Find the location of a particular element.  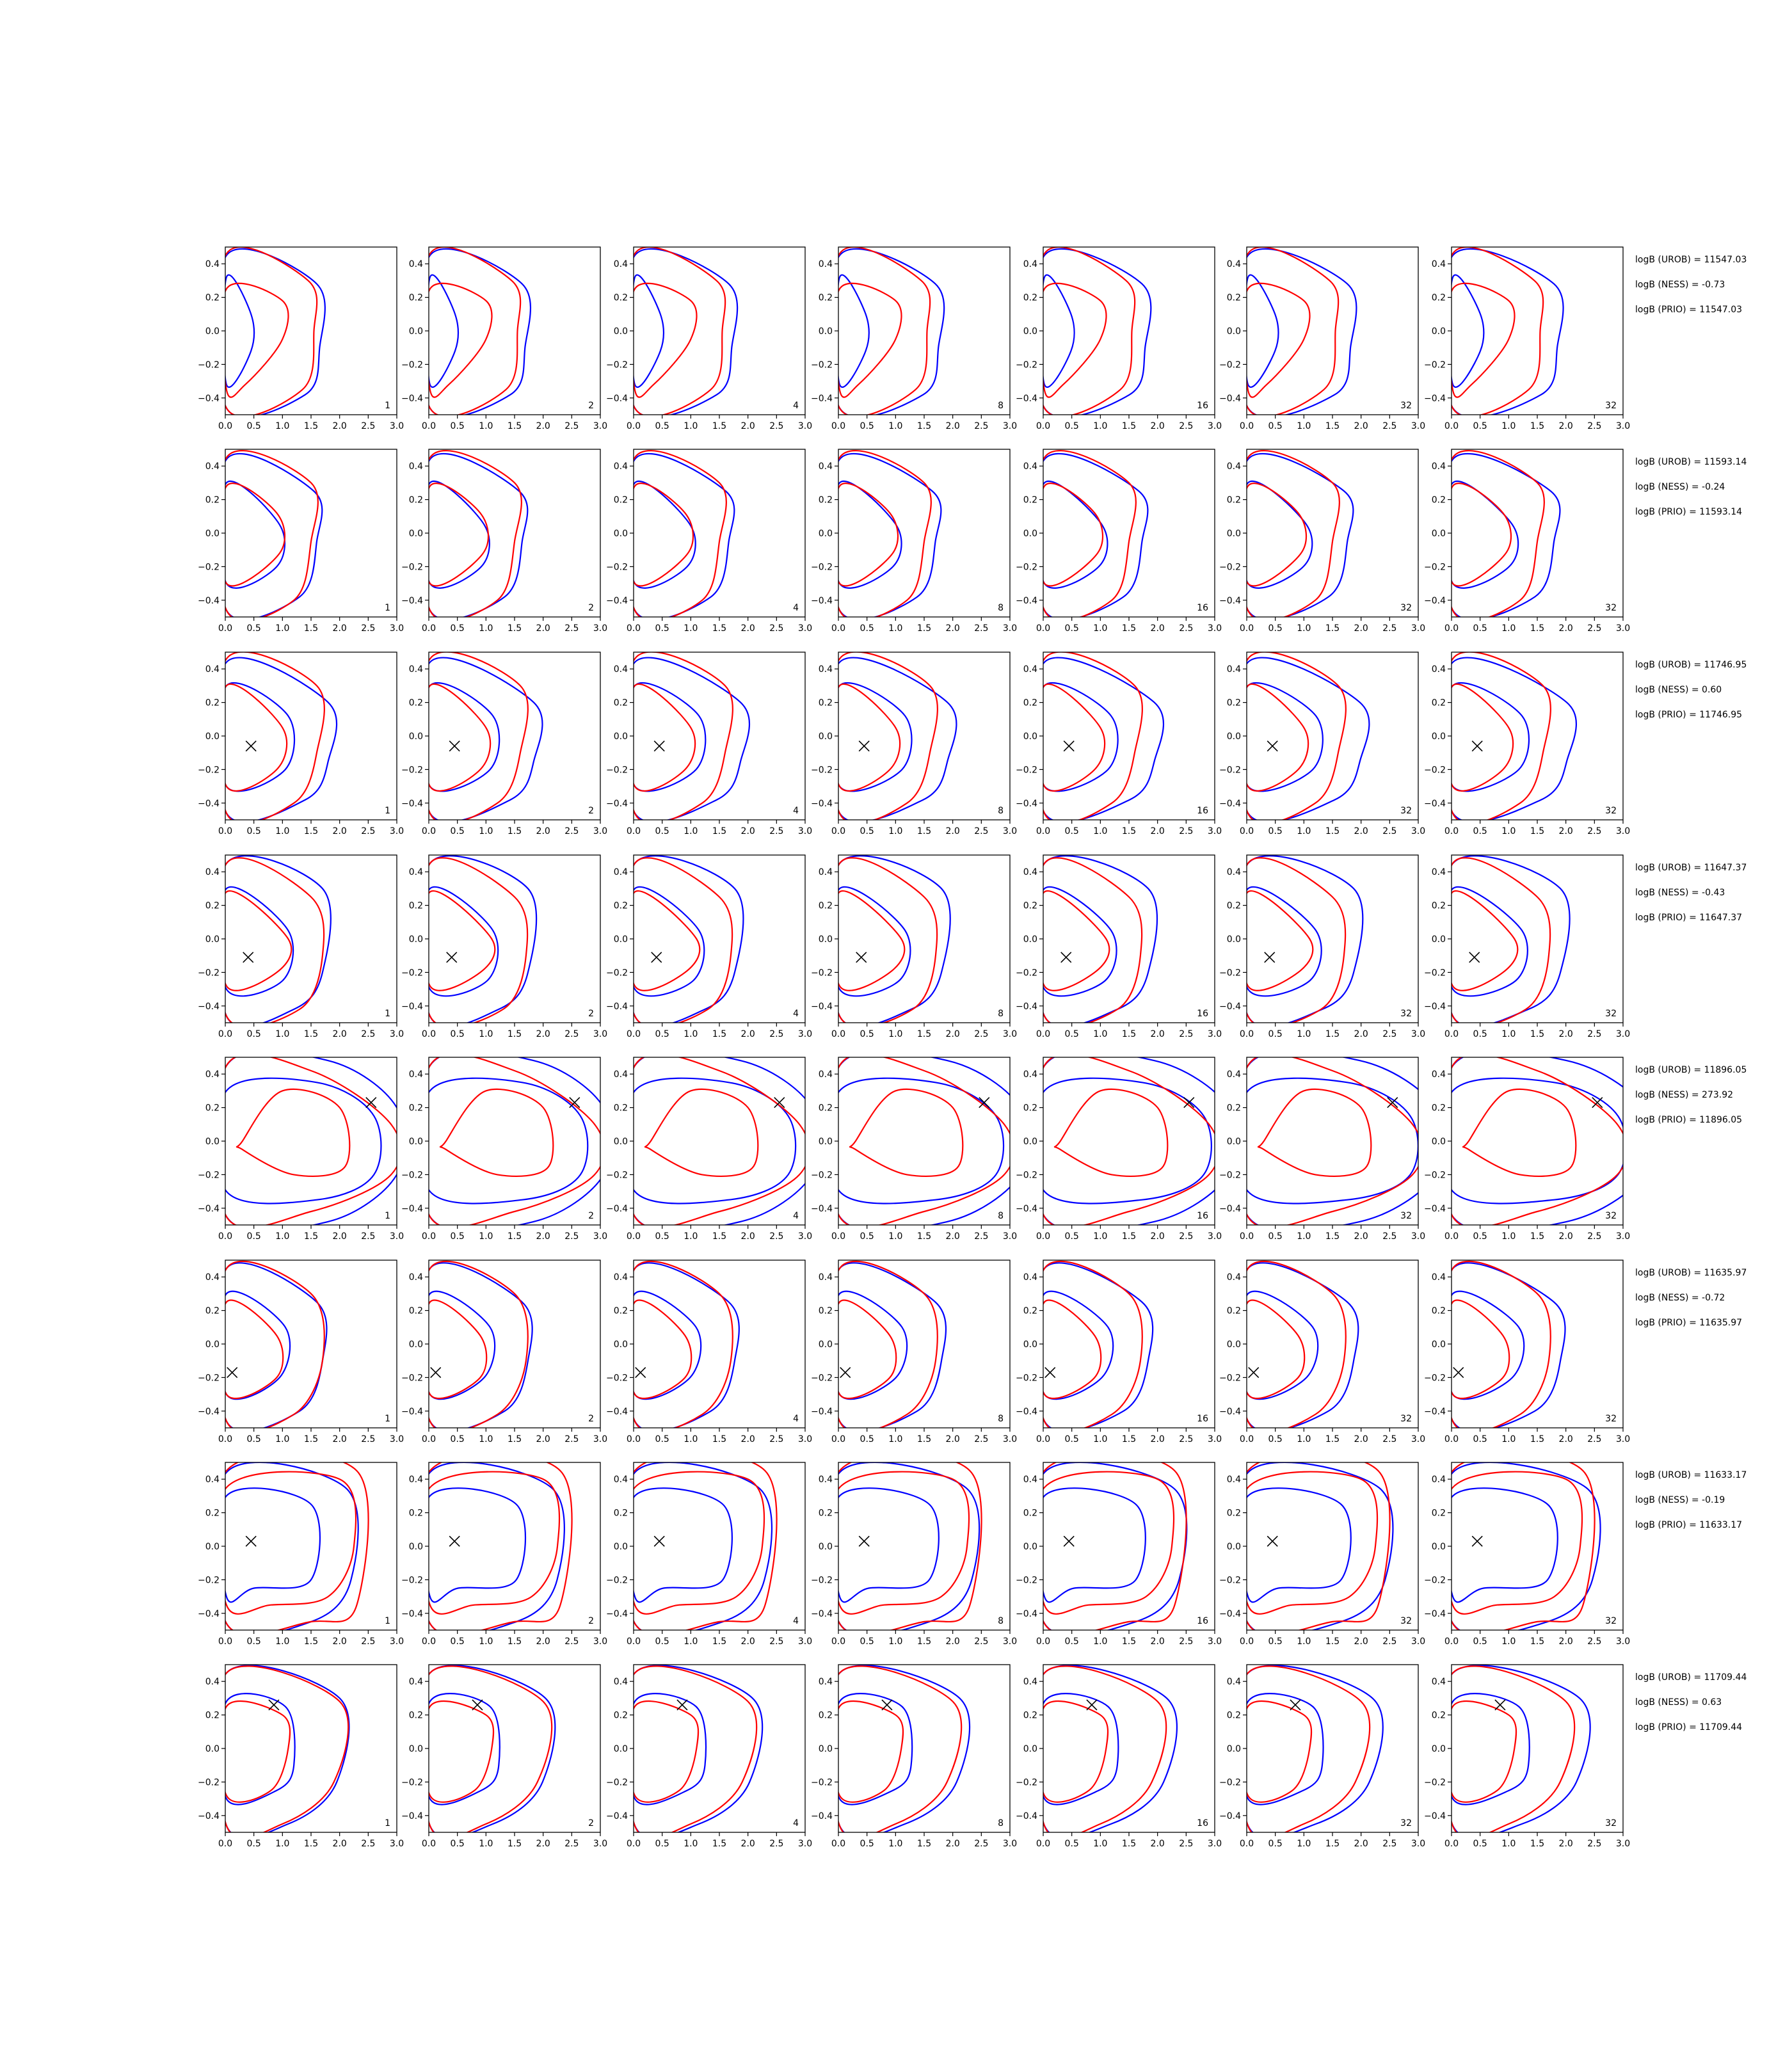

subplot: 0.4 0.2 0.0 −0.2 −0.4 0.0 0.5 1.0 1.5 2.0 2.5 3.01 is located at coordinates (301, 338).